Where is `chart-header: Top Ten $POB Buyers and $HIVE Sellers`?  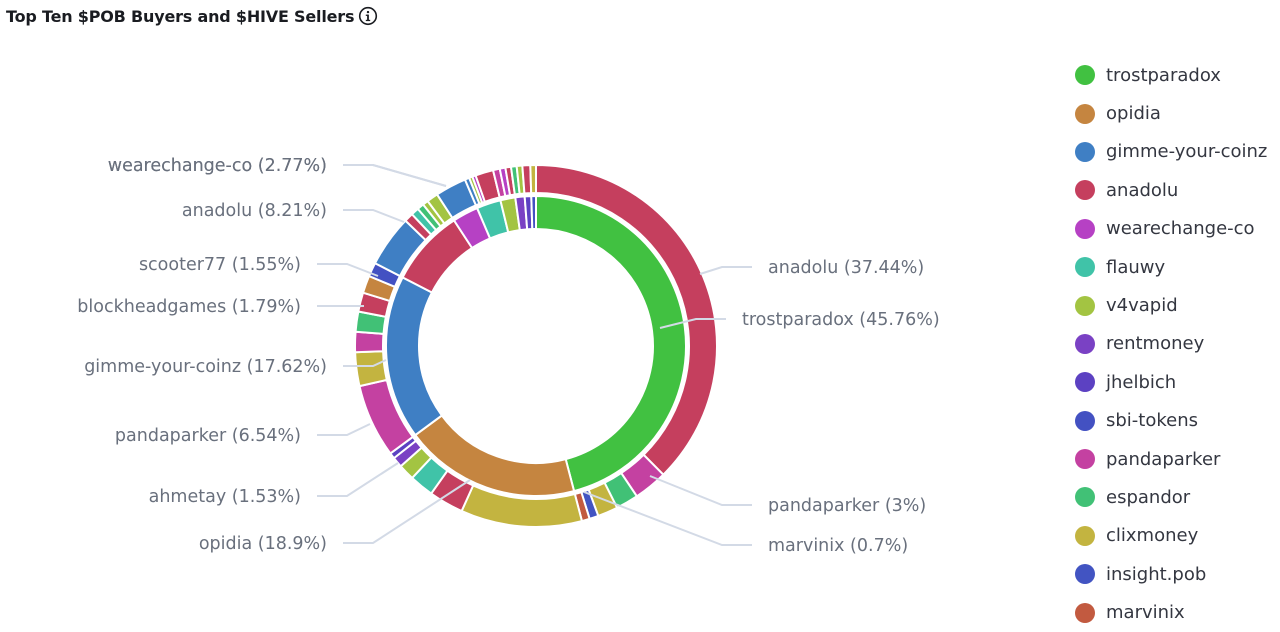 chart-header: Top Ten $POB Buyers and $HIVE Sellers is located at coordinates (192, 16).